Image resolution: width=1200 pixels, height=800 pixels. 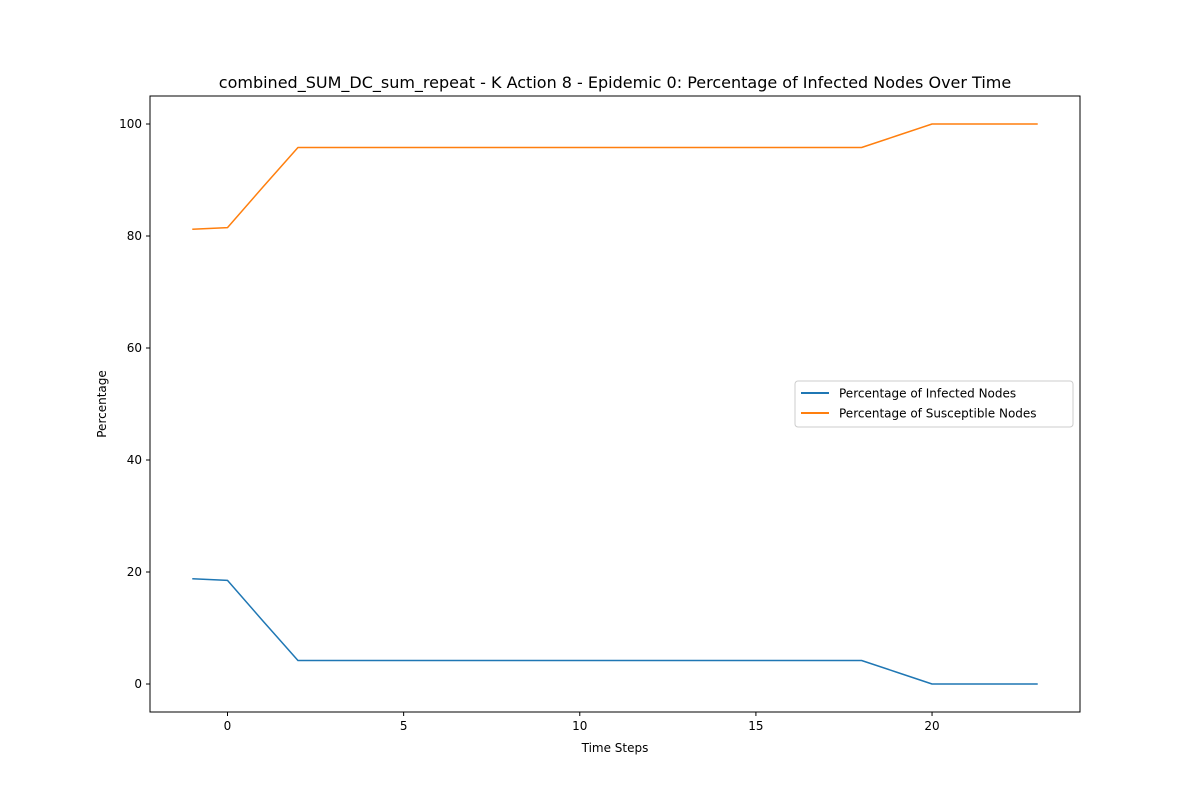 What do you see at coordinates (615, 177) in the screenshot?
I see `series-line-percentage-of-susceptible-nodes` at bounding box center [615, 177].